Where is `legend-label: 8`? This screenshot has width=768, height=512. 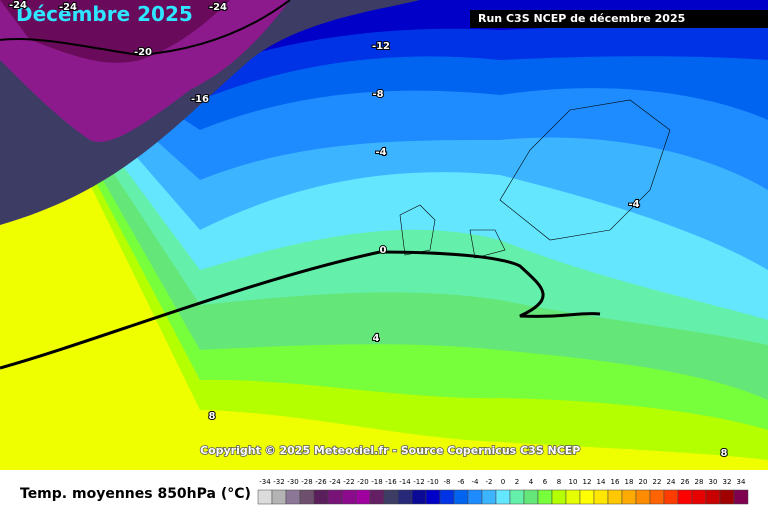 legend-label: 8 is located at coordinates (559, 482).